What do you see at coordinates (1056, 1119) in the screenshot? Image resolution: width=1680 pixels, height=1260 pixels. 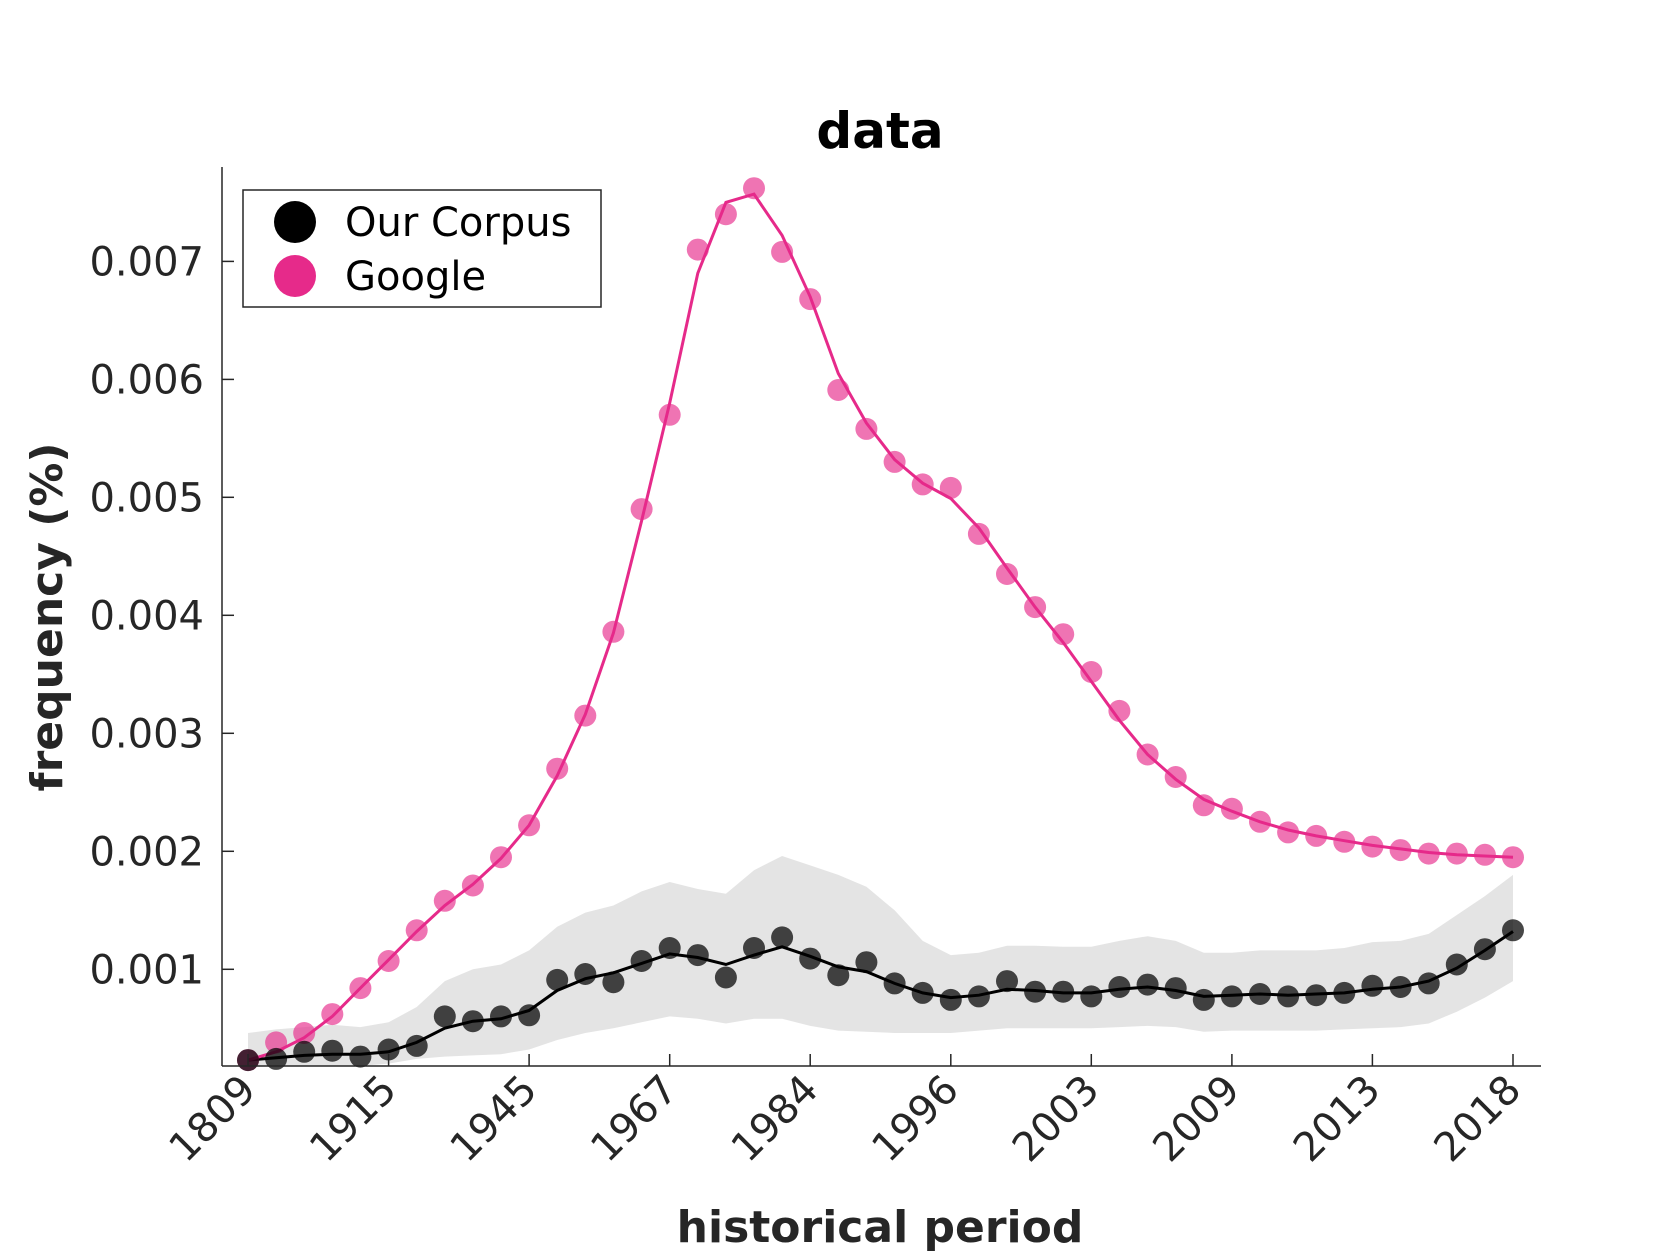 I see `x-tick-label: 2003` at bounding box center [1056, 1119].